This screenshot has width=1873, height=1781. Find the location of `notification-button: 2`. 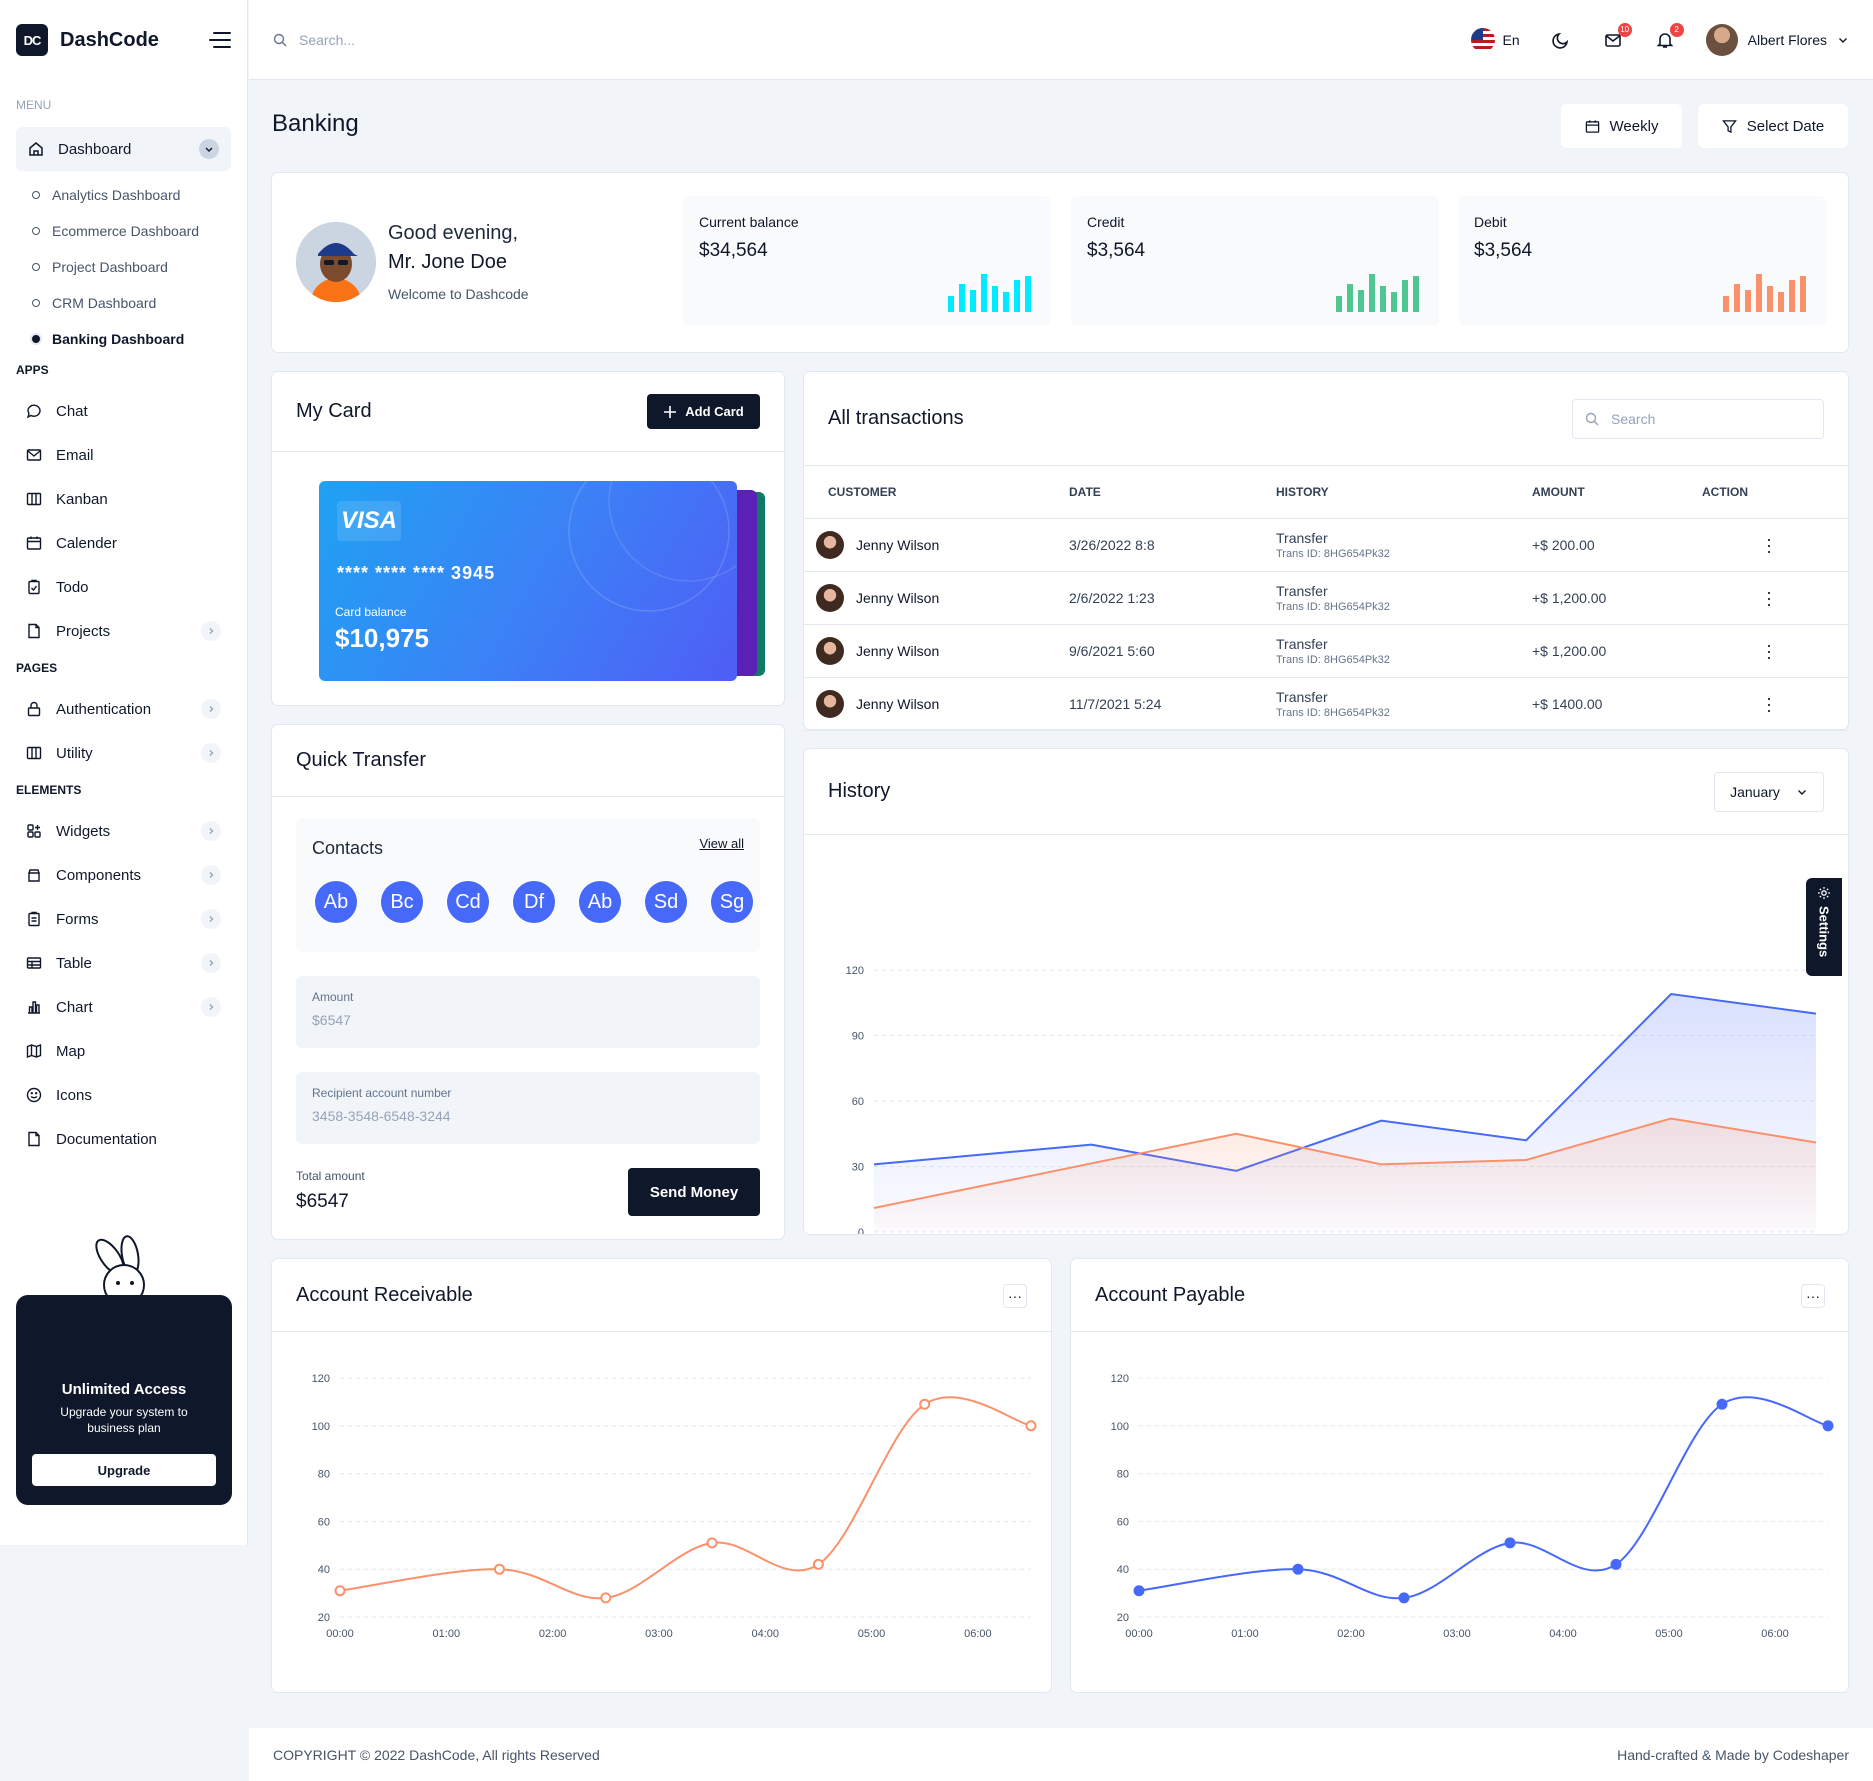

notification-button: 2 is located at coordinates (1669, 36).